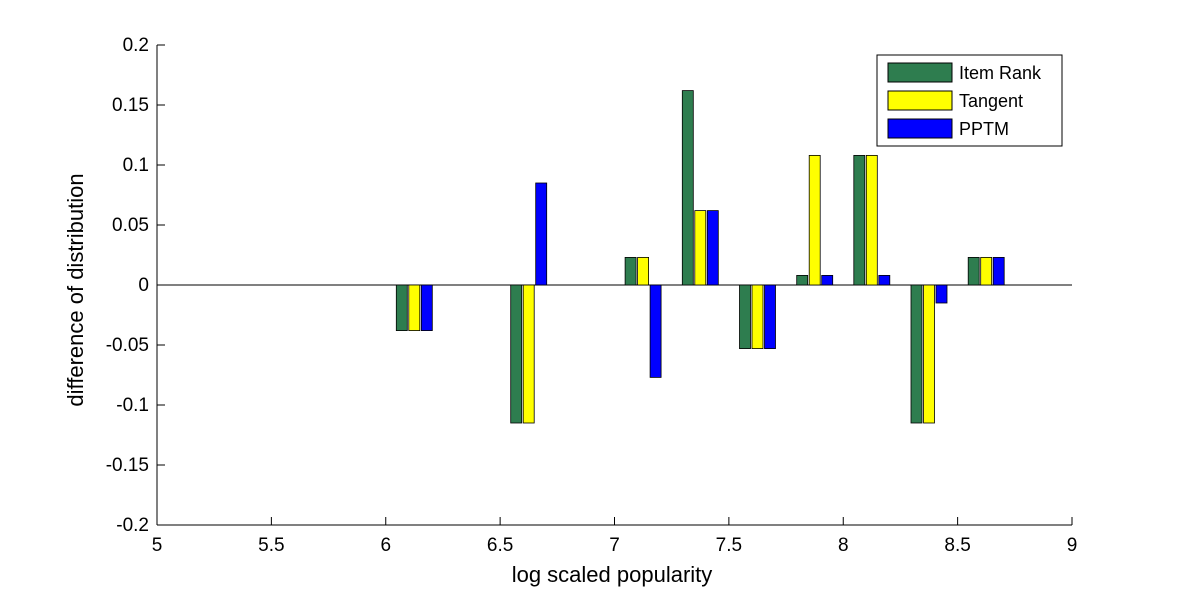  What do you see at coordinates (957, 545) in the screenshot?
I see `x-tick-label: 8.5` at bounding box center [957, 545].